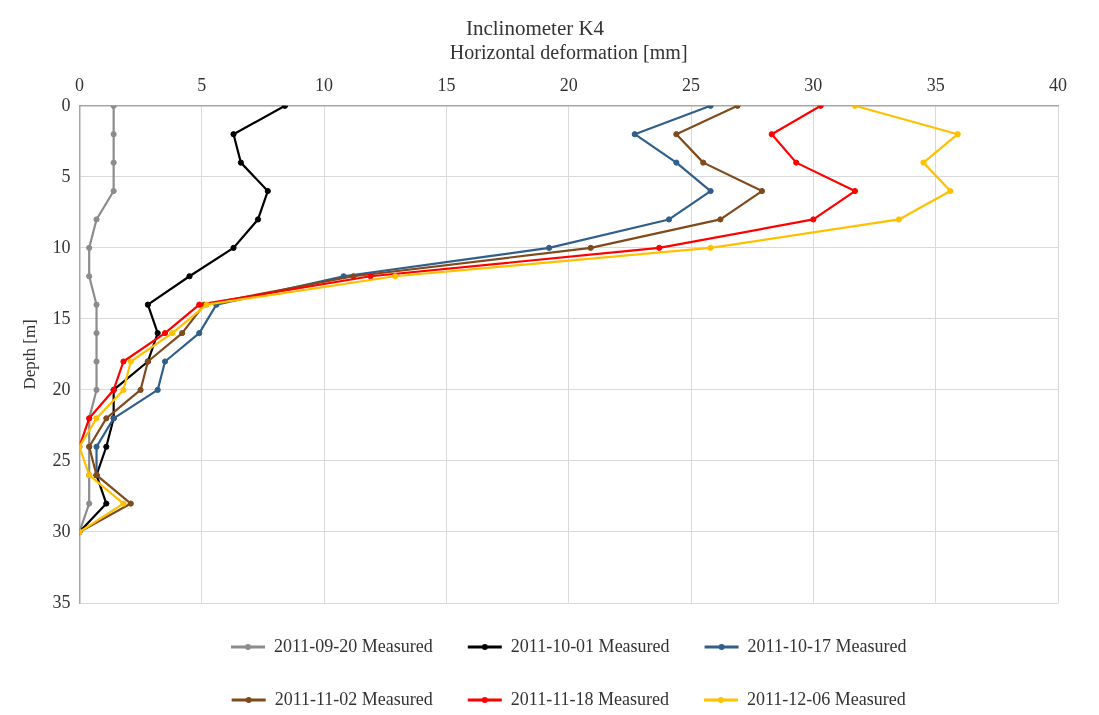 Image resolution: width=1099 pixels, height=715 pixels. Describe the element at coordinates (61, 459) in the screenshot. I see `y-tick-label: 25` at that location.